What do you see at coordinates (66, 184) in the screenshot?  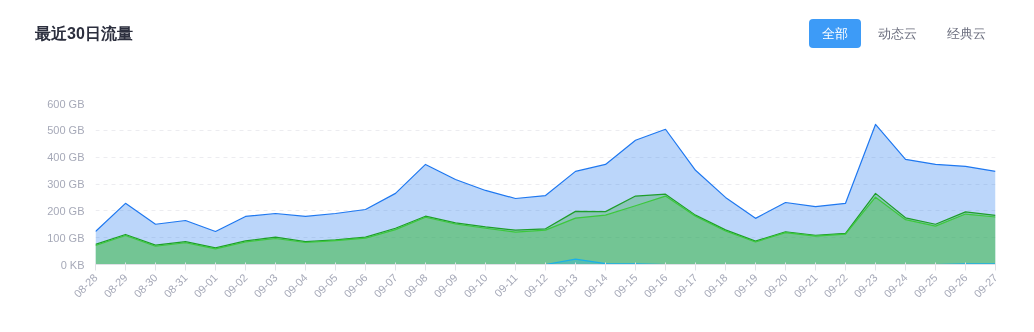 I see `y-tick-label: 300 GB` at bounding box center [66, 184].